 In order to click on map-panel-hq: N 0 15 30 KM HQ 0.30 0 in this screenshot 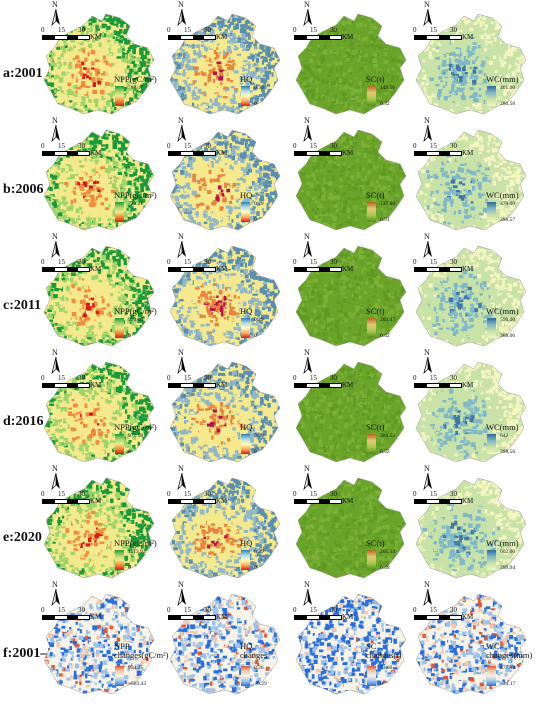, I will do `click(224, 57)`.